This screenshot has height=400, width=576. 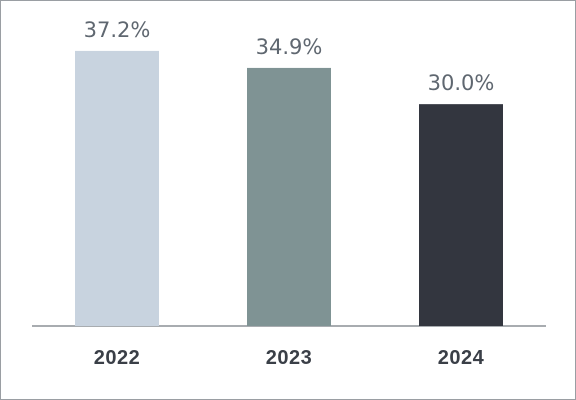 I want to click on bar-group-2023: 34.9% 2023, so click(x=289, y=202).